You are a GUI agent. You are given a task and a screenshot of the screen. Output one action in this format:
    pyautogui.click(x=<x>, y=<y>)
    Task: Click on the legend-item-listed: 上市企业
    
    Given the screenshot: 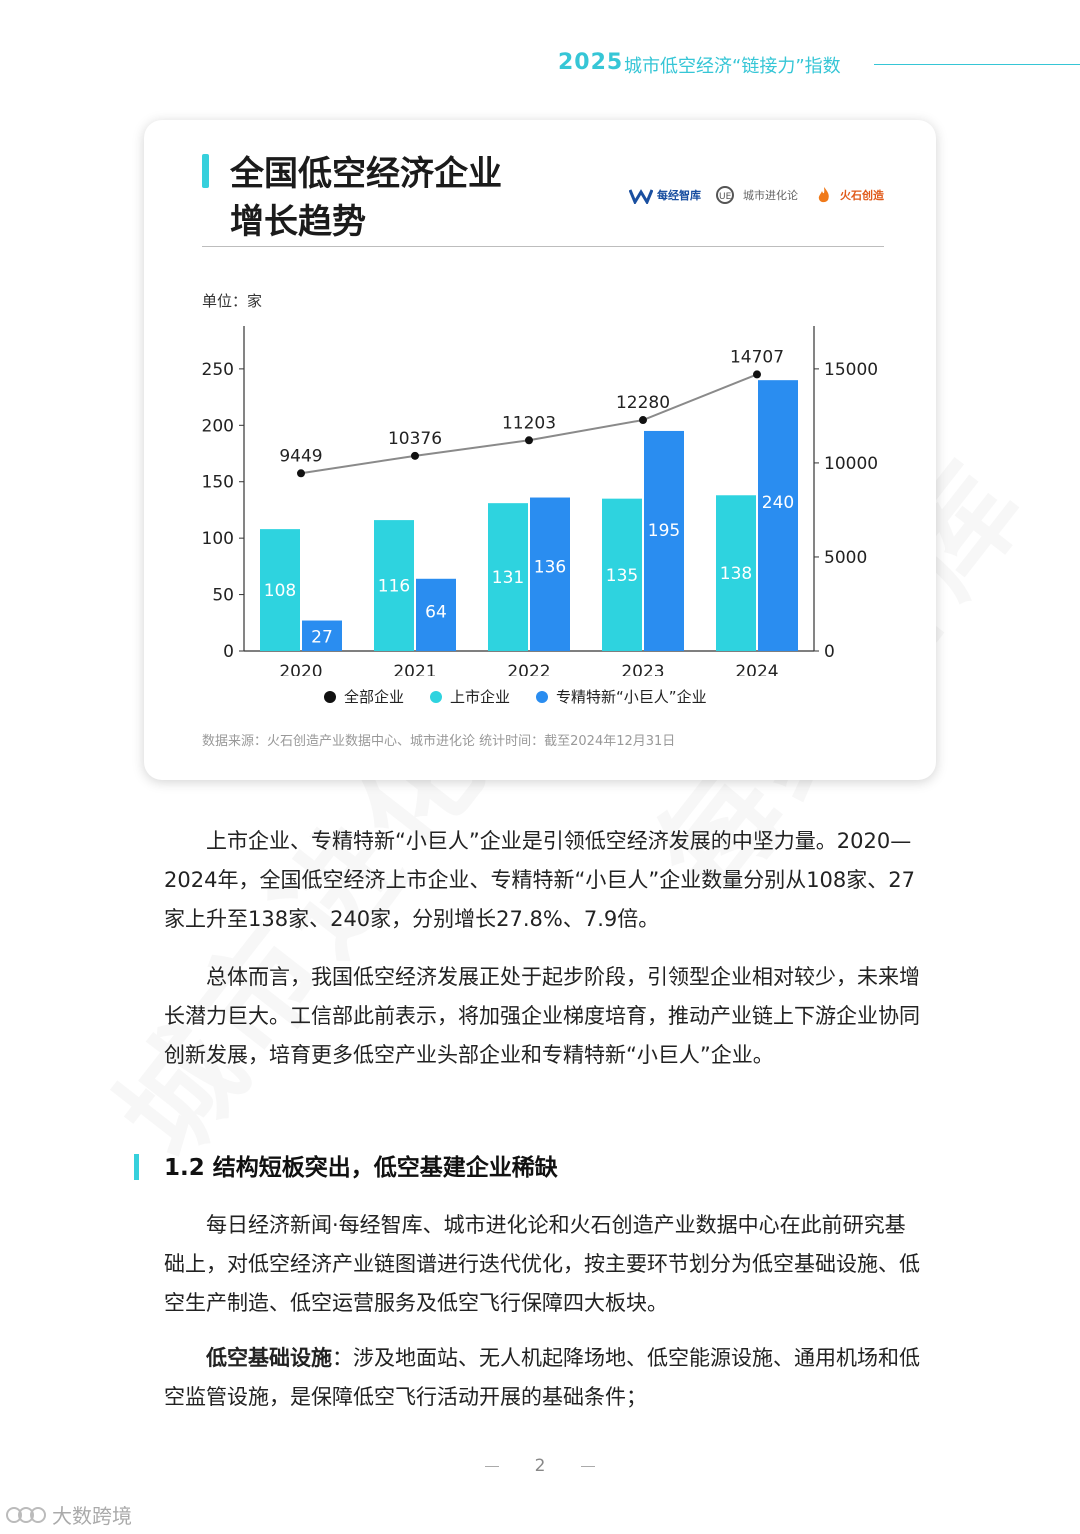 What is the action you would take?
    pyautogui.click(x=470, y=696)
    